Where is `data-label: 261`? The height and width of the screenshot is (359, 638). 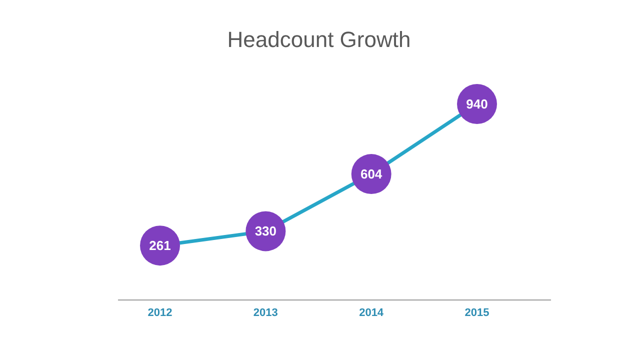
data-label: 261 is located at coordinates (160, 246).